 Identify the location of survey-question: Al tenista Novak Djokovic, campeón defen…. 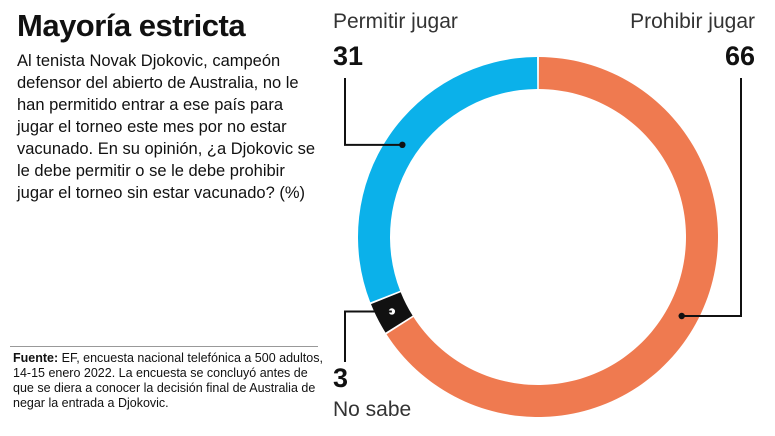
(166, 127).